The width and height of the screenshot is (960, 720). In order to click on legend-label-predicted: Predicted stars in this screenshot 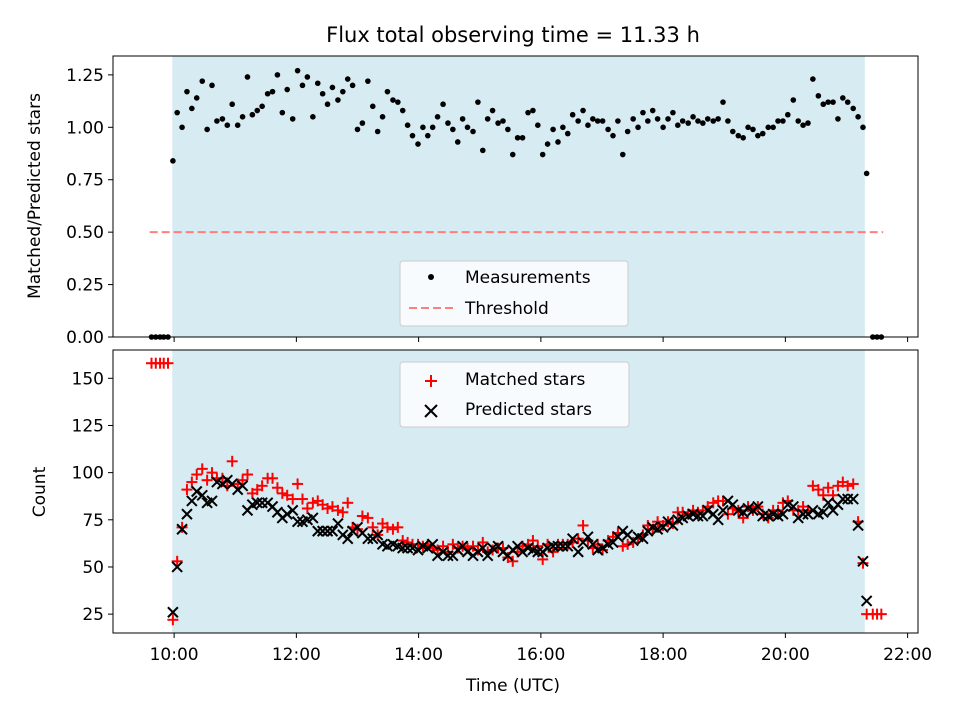, I will do `click(528, 410)`.